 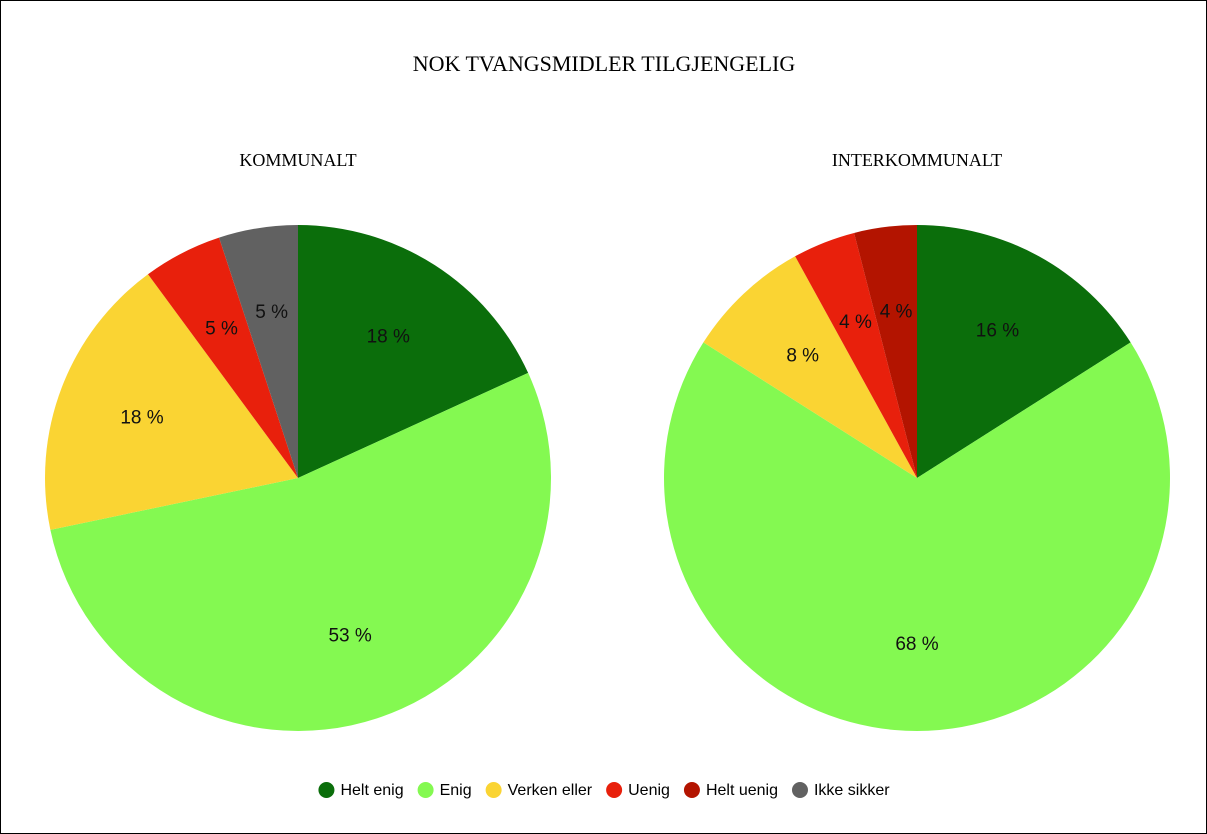 What do you see at coordinates (349, 636) in the screenshot?
I see `slice-label: 53 %` at bounding box center [349, 636].